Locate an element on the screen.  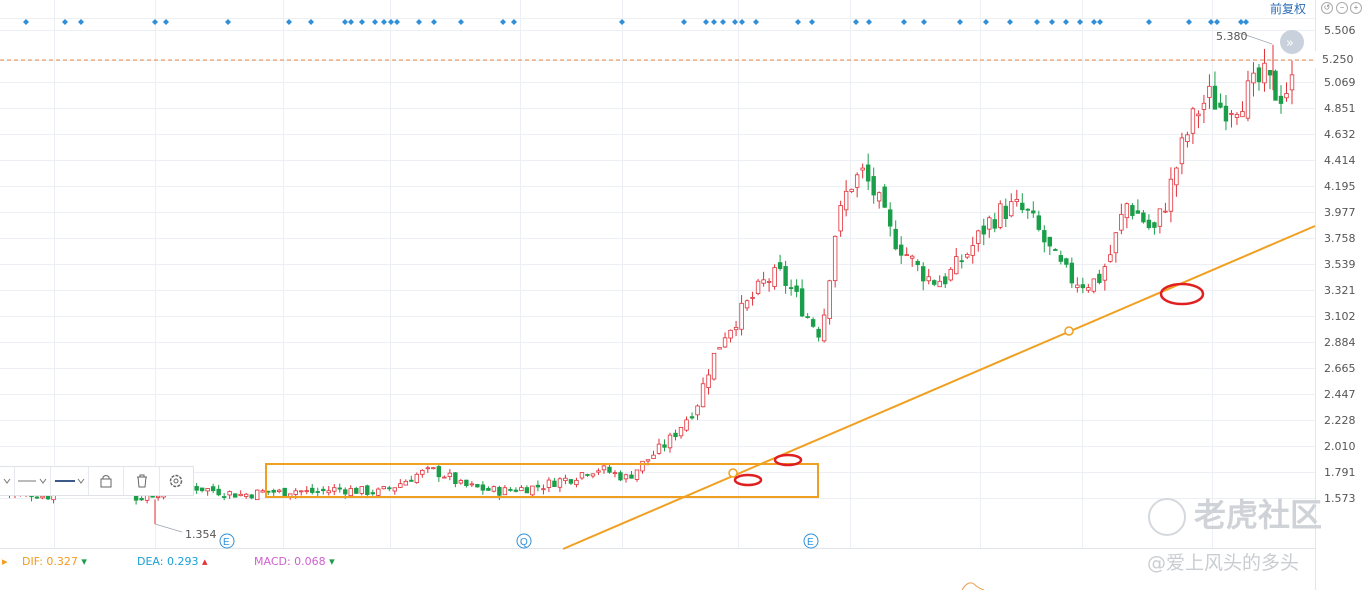
watermark-brand: 老虎社区 is located at coordinates (1235, 513).